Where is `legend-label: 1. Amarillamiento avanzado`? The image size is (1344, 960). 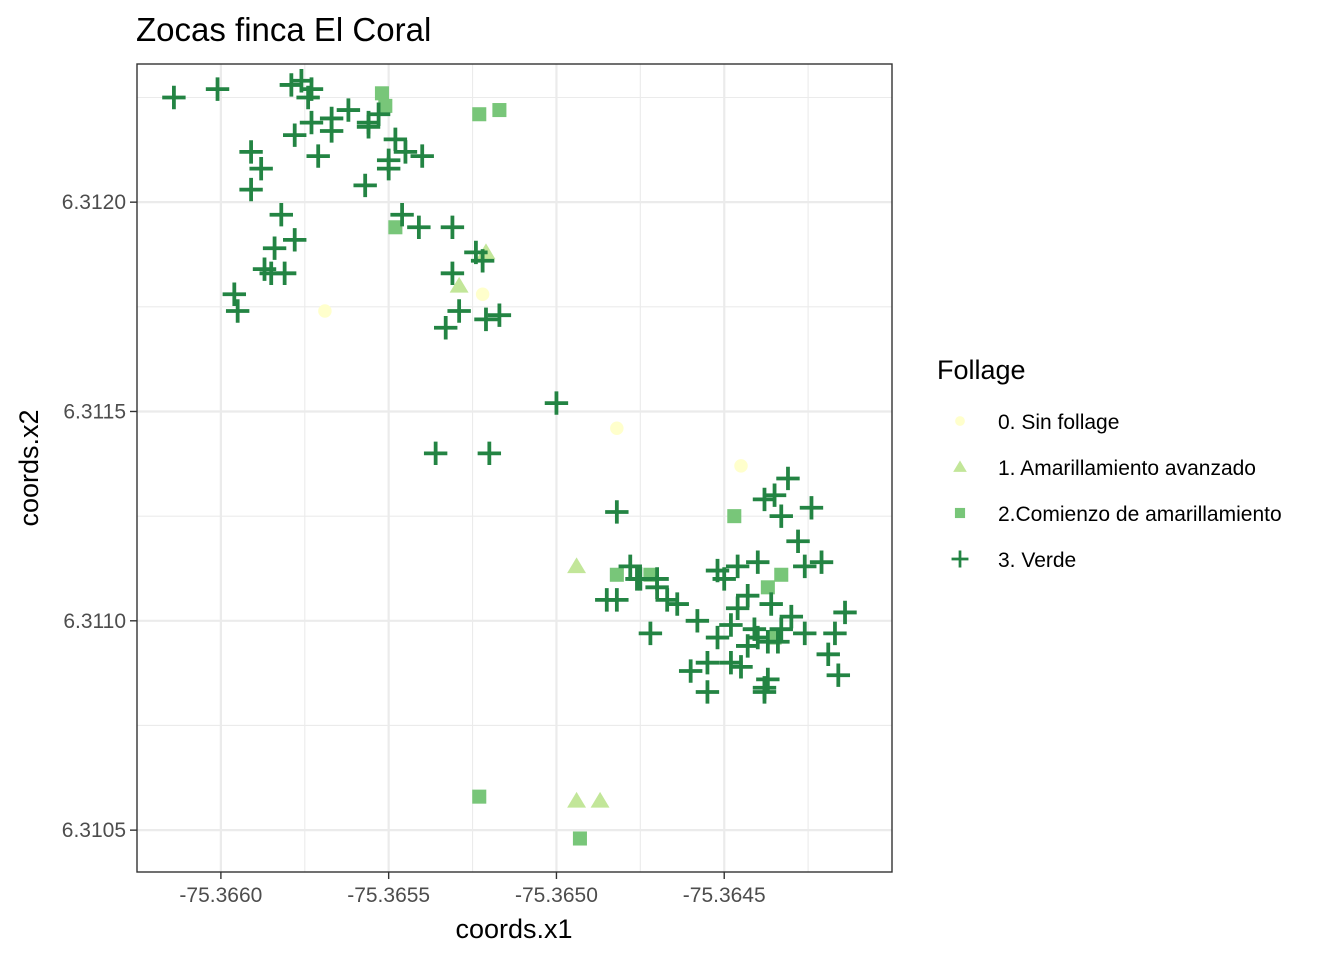 legend-label: 1. Amarillamiento avanzado is located at coordinates (1127, 468).